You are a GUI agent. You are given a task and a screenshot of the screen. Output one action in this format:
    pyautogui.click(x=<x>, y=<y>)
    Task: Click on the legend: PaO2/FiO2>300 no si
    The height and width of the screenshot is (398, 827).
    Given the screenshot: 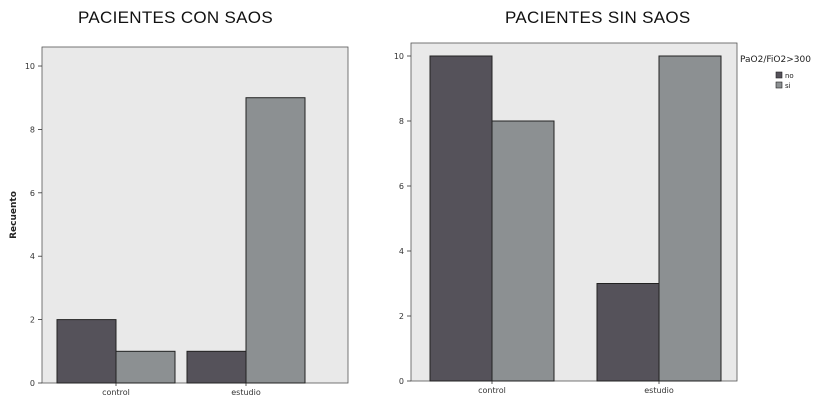 What is the action you would take?
    pyautogui.click(x=775, y=72)
    